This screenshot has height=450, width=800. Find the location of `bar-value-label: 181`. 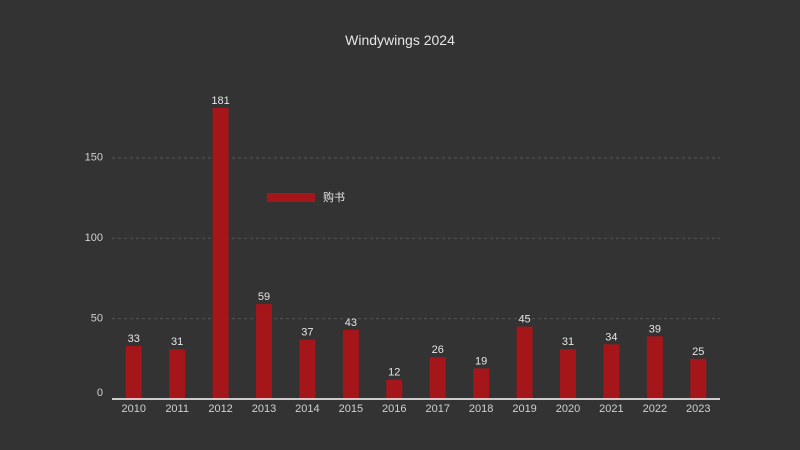

bar-value-label: 181 is located at coordinates (220, 101).